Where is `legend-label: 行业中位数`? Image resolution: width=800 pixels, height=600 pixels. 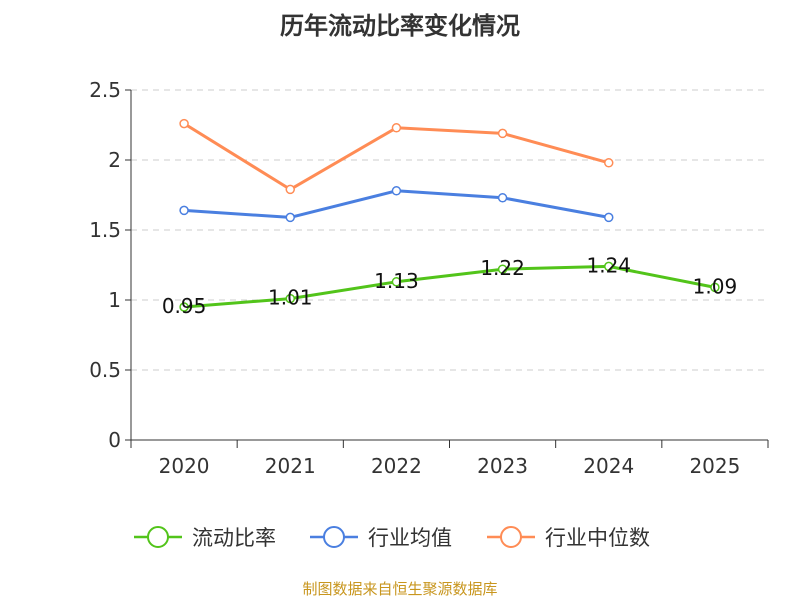
legend-label: 行业中位数 is located at coordinates (597, 538).